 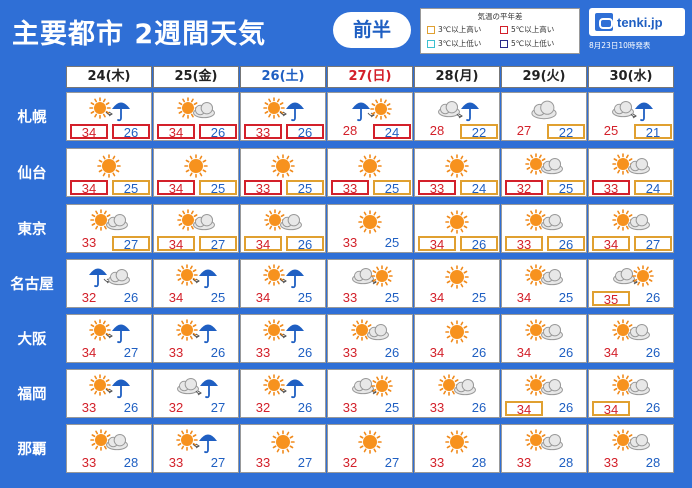 I want to click on legend-item: 3℃以上低い, so click(x=463, y=43).